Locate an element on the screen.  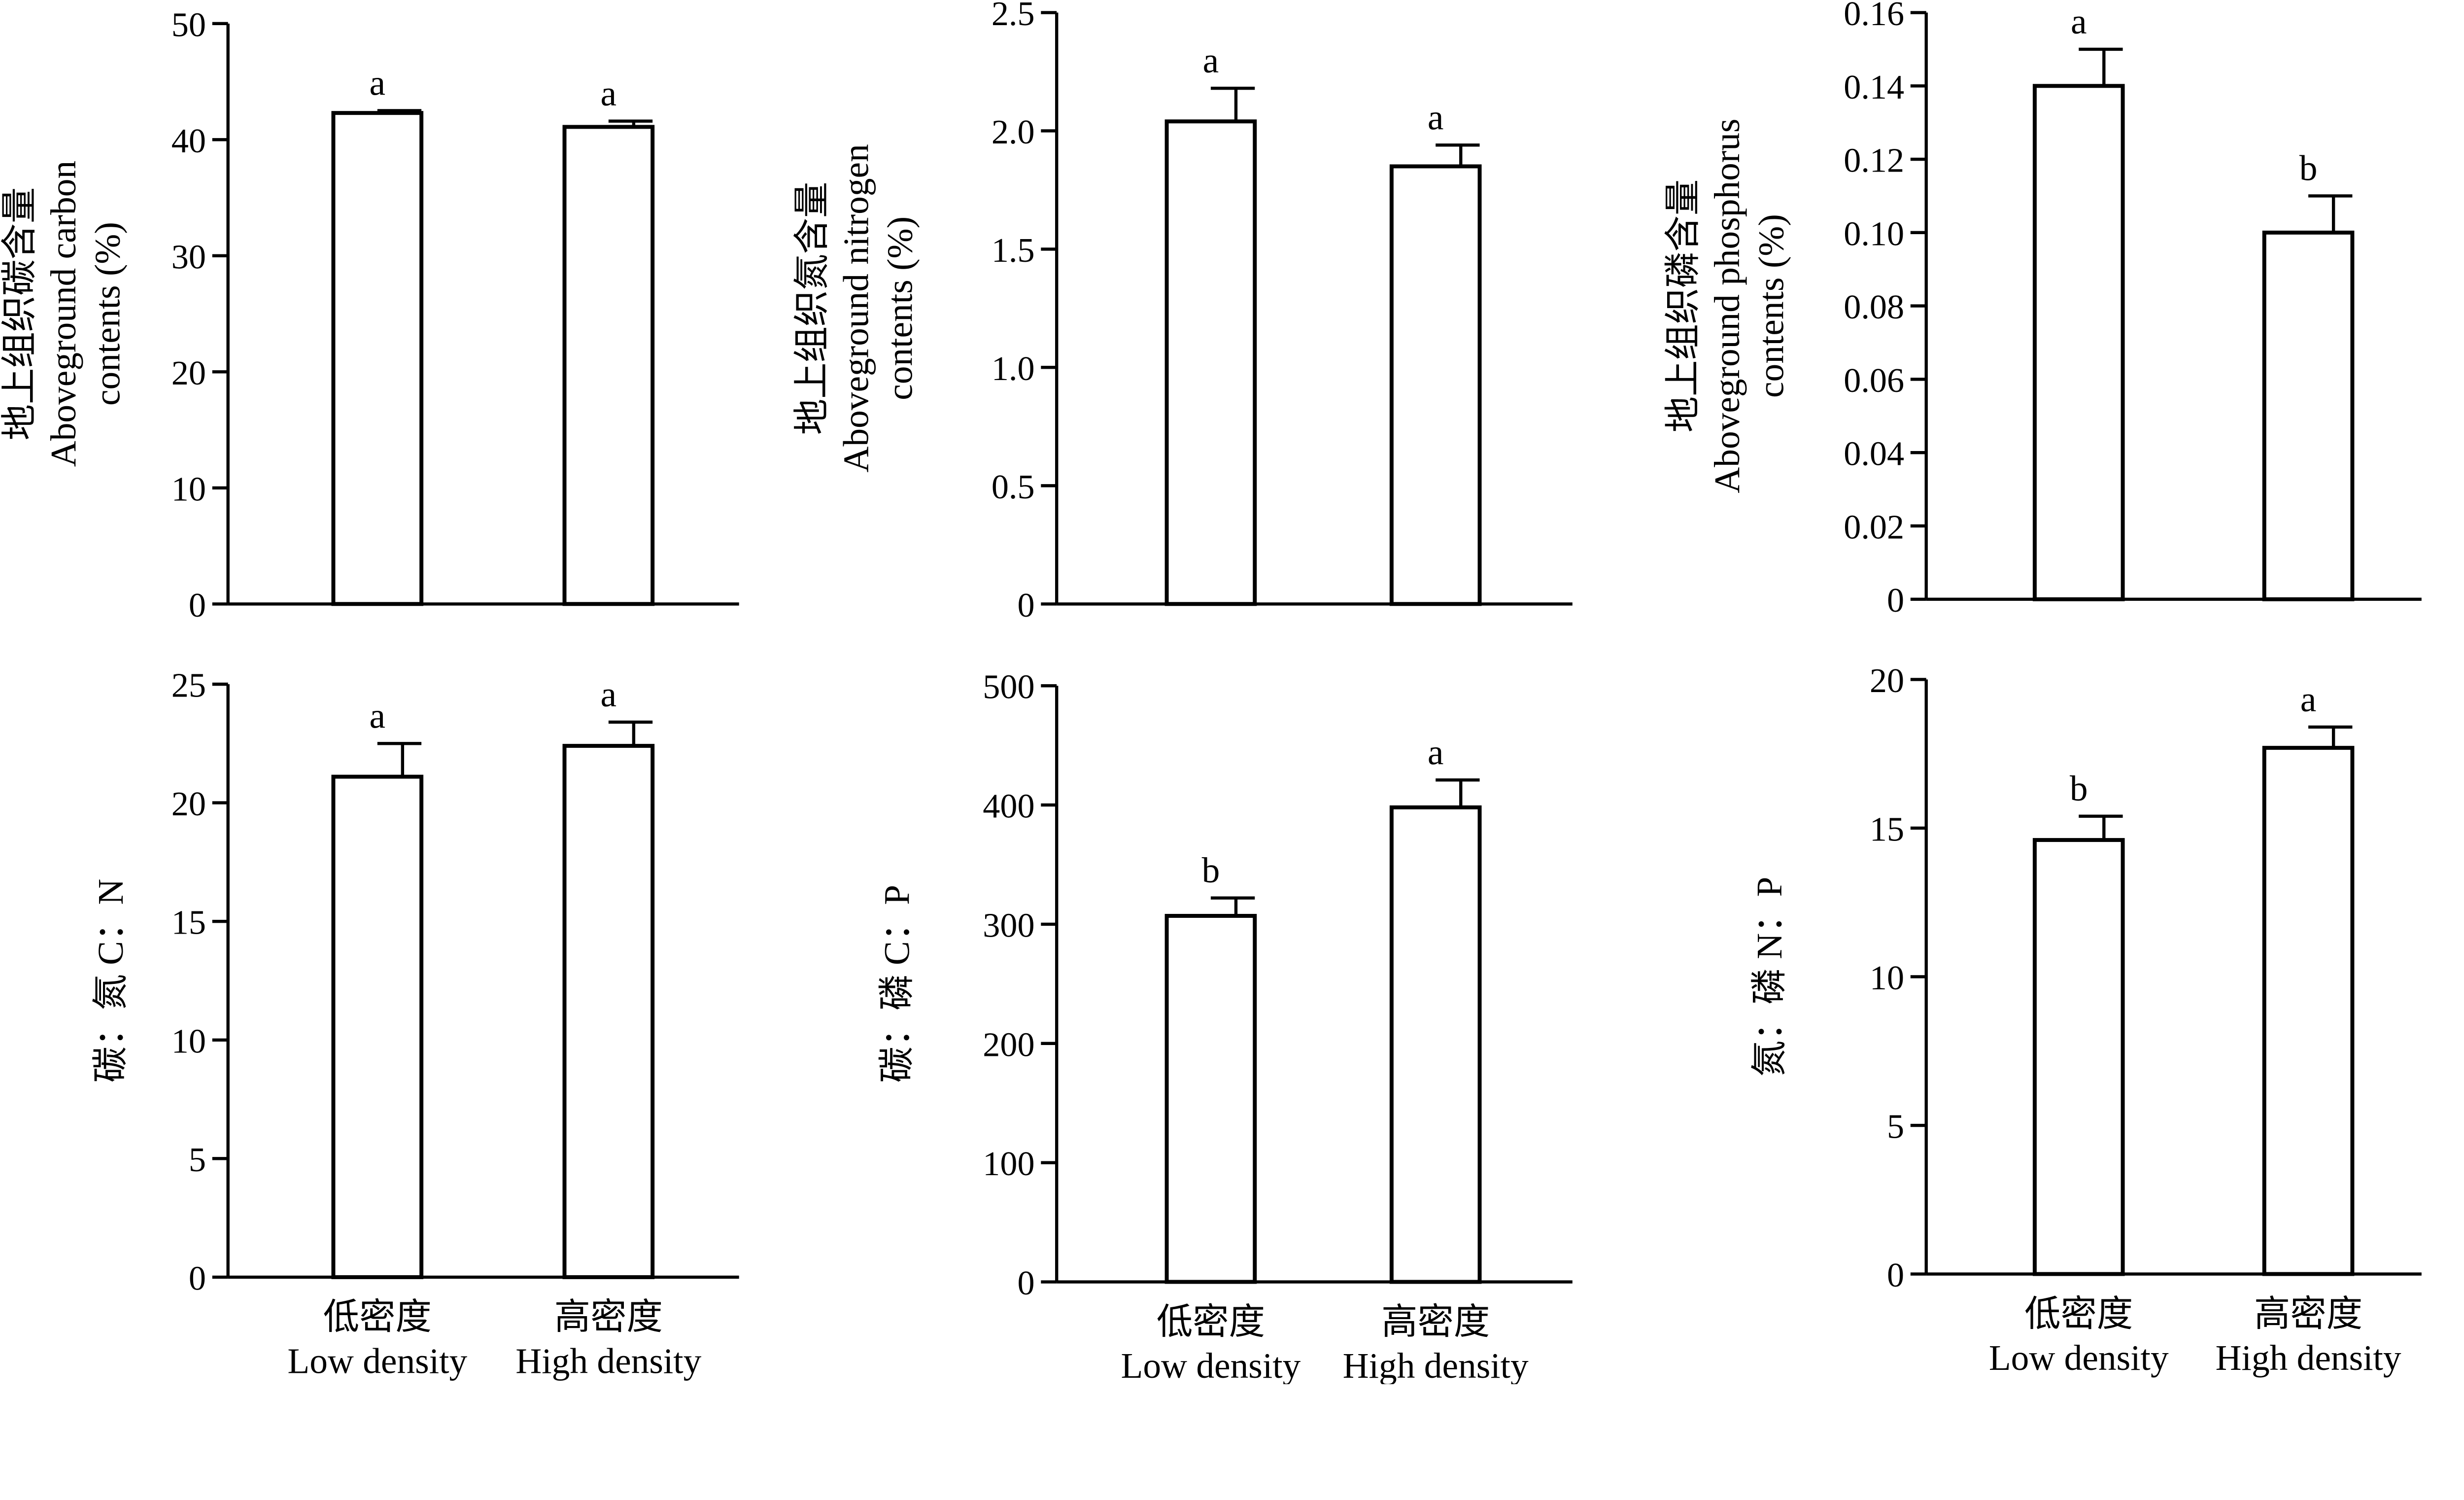
y-tick-label: 0.02 is located at coordinates (1874, 527).